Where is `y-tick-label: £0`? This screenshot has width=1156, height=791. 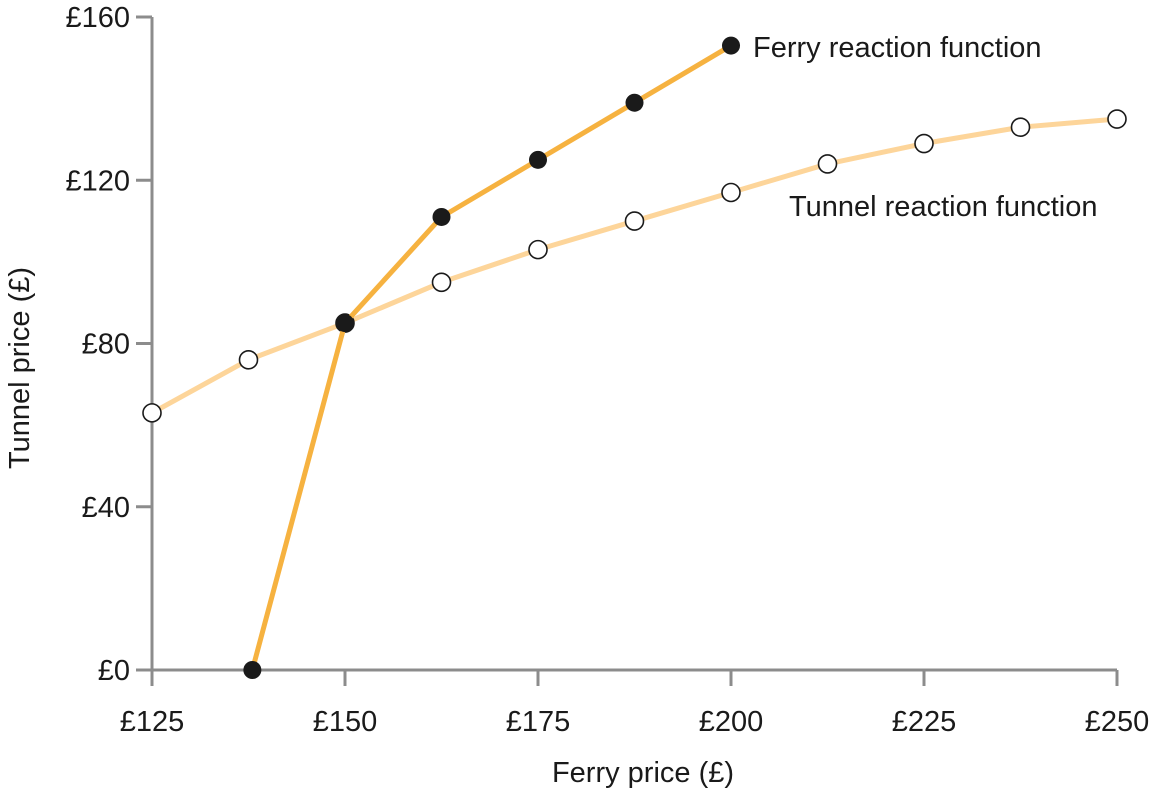
y-tick-label: £0 is located at coordinates (114, 671).